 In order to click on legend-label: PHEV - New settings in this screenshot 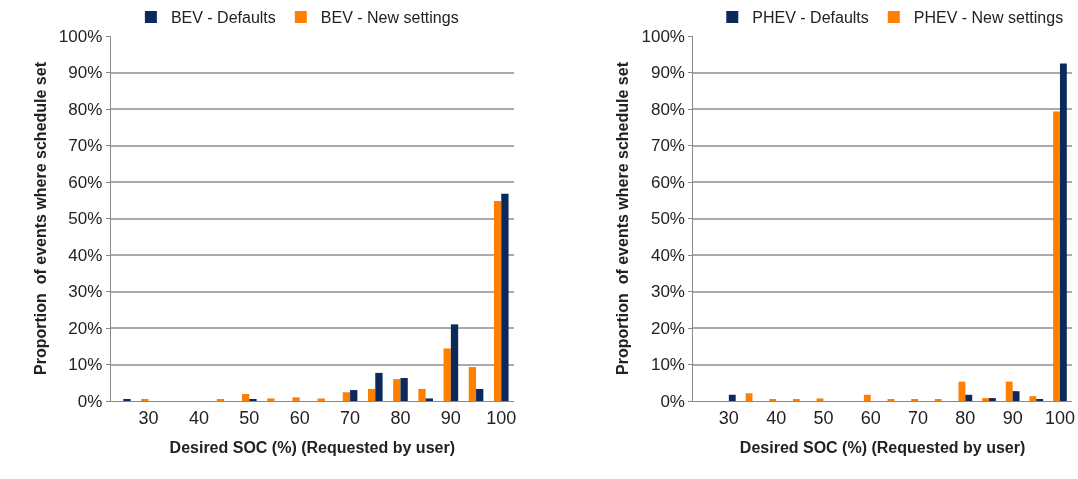, I will do `click(988, 18)`.